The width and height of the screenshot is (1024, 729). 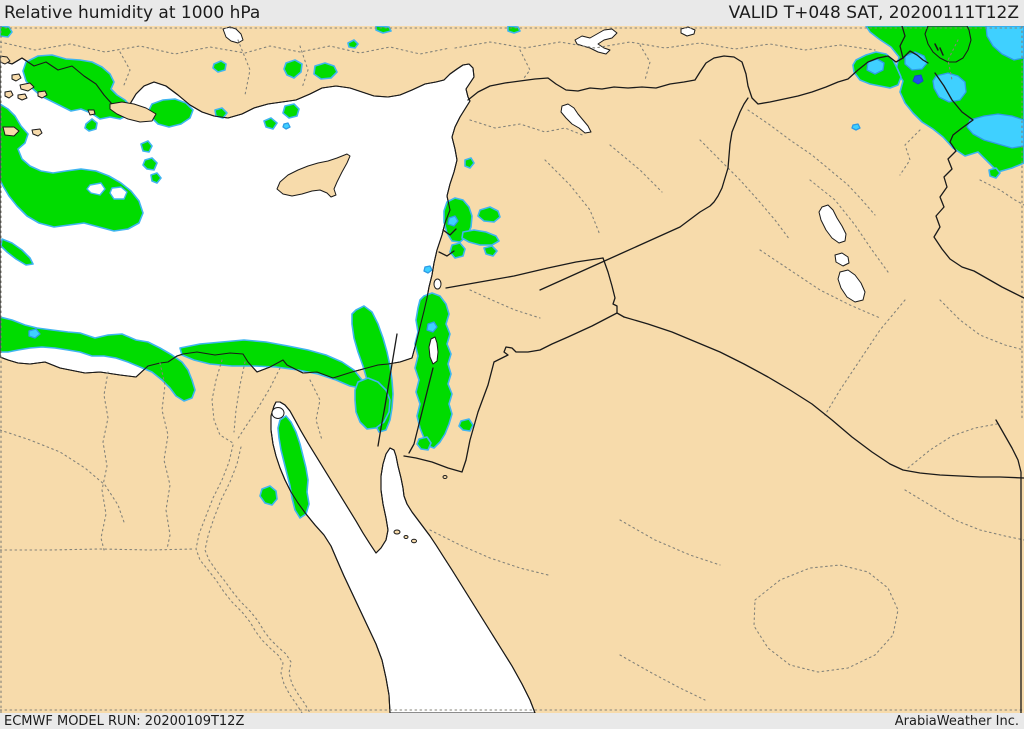 What do you see at coordinates (918, 79) in the screenshot?
I see `humidity-blue-spot` at bounding box center [918, 79].